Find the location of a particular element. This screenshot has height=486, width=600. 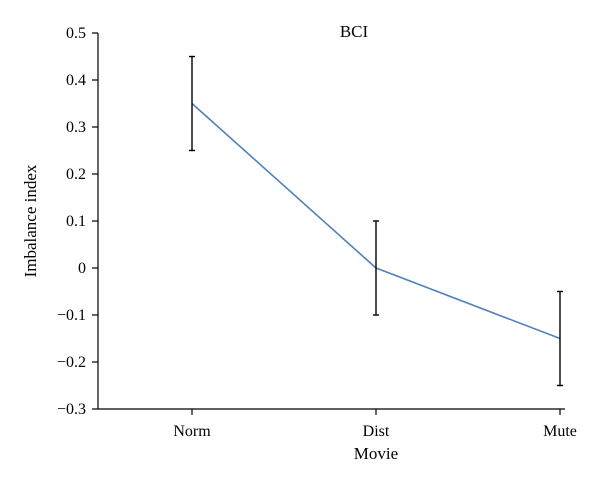

y-tick-label: 0.4 is located at coordinates (76, 80).